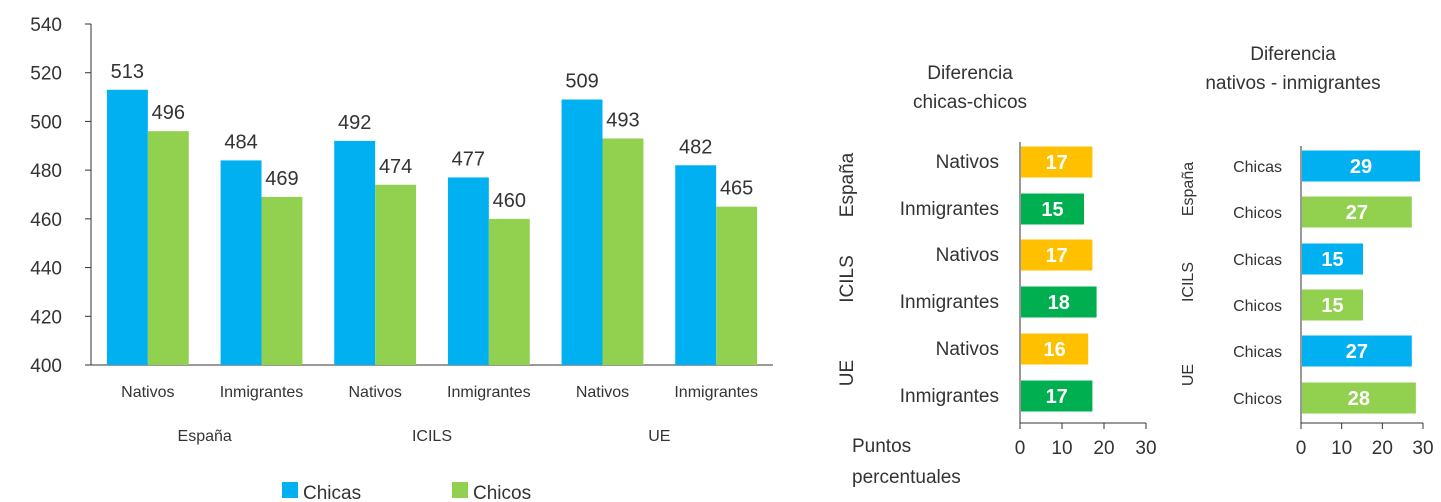 The width and height of the screenshot is (1441, 502). Describe the element at coordinates (290, 490) in the screenshot. I see `legend-swatch-chicas` at that location.